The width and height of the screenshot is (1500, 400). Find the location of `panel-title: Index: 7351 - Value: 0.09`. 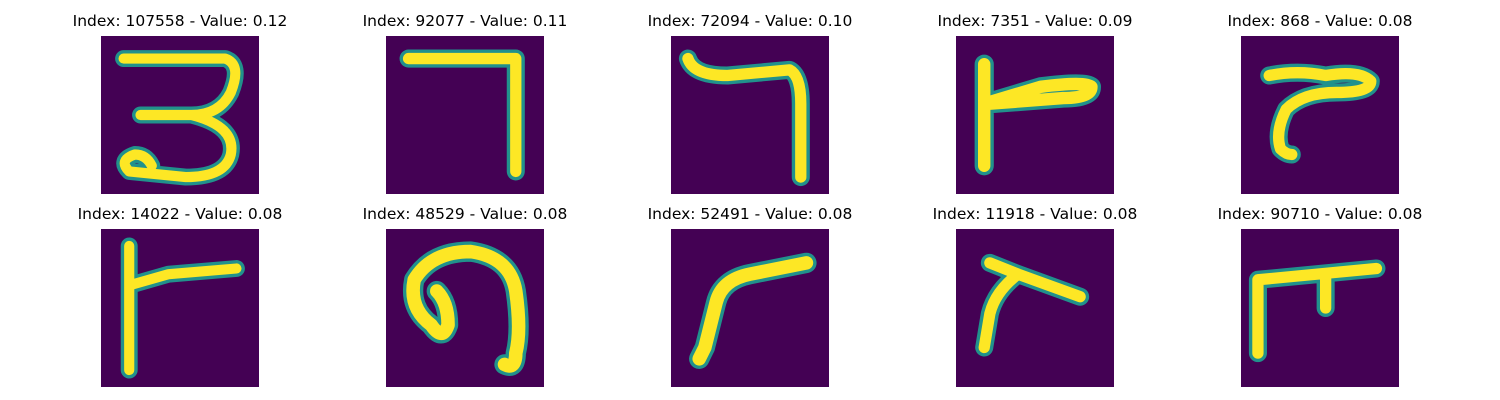

panel-title: Index: 7351 - Value: 0.09 is located at coordinates (1035, 21).